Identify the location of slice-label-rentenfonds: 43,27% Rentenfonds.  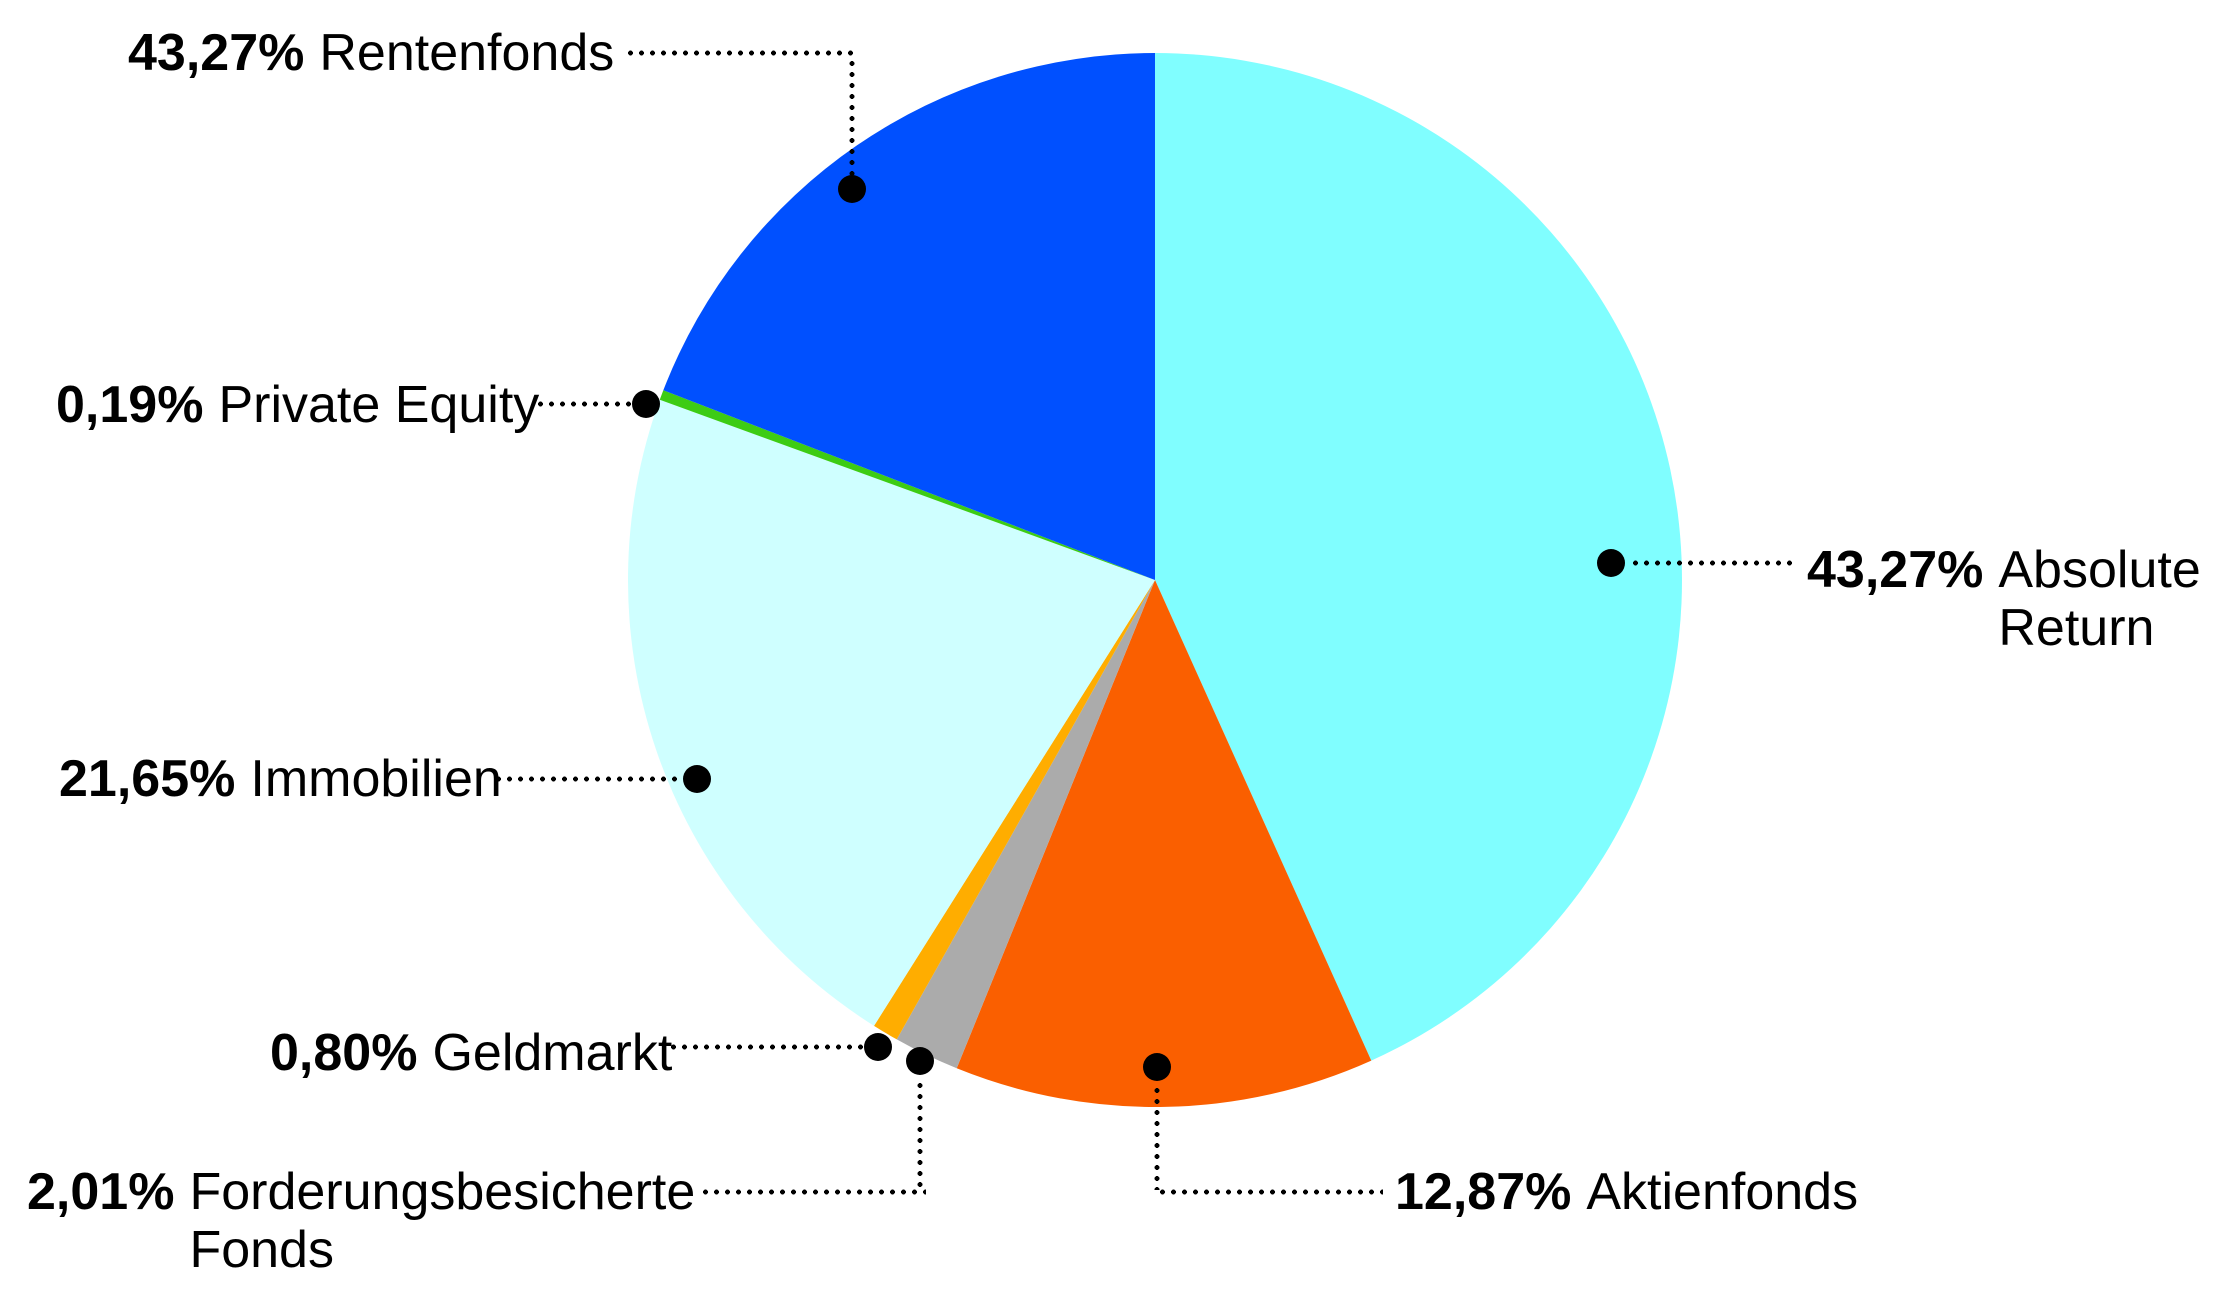
(371, 53).